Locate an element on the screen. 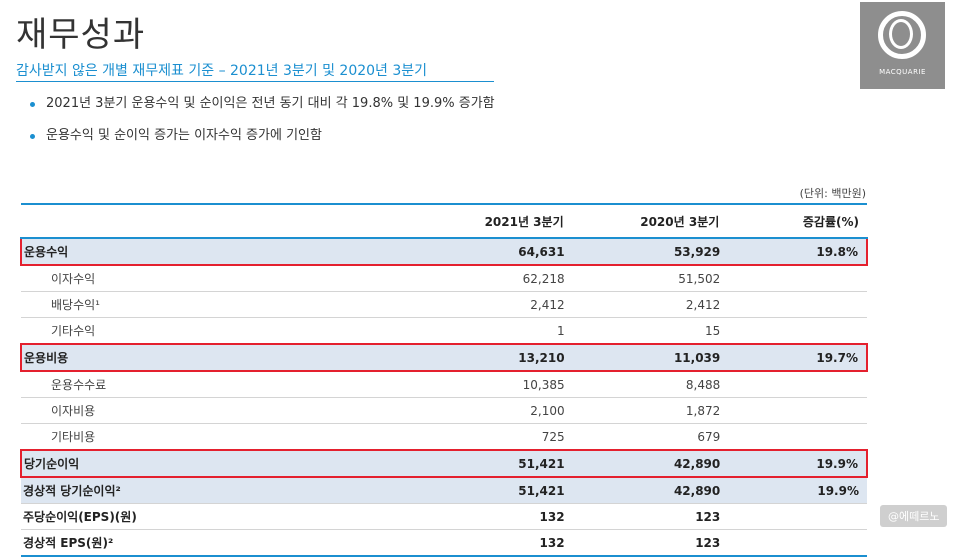 Image resolution: width=966 pixels, height=557 pixels. table-row: 이자수익 62,218 51,502 is located at coordinates (444, 278).